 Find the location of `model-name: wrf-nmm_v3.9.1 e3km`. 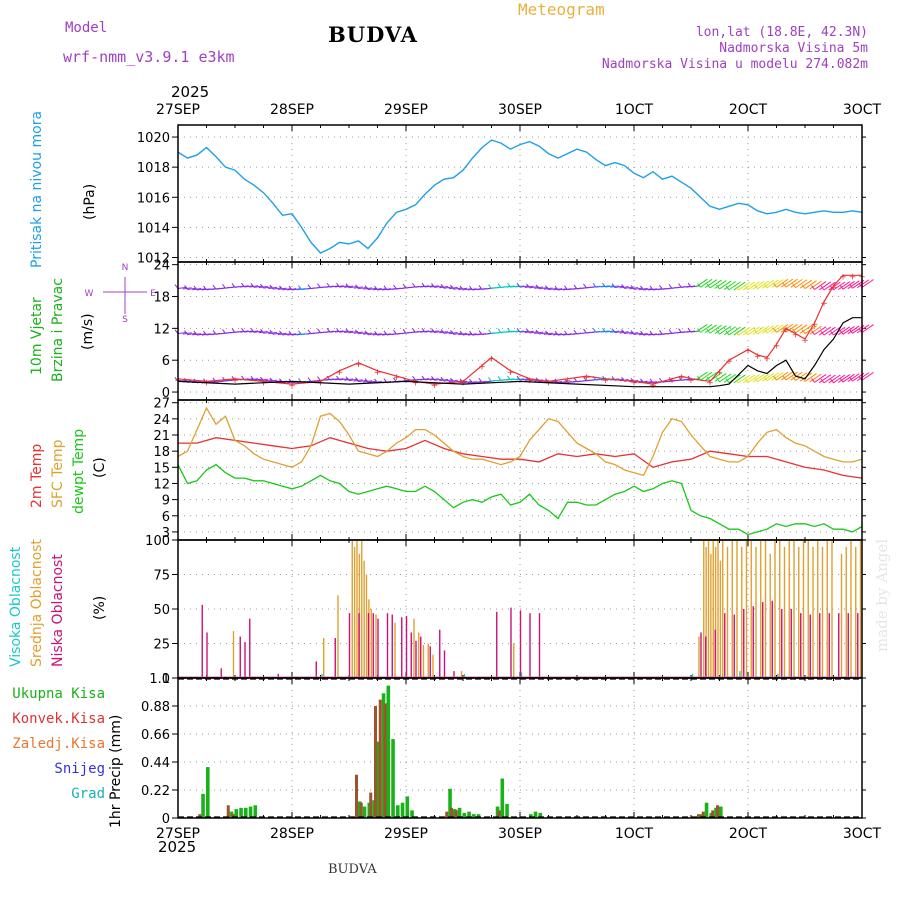

model-name: wrf-nmm_v3.9.1 e3km is located at coordinates (149, 57).